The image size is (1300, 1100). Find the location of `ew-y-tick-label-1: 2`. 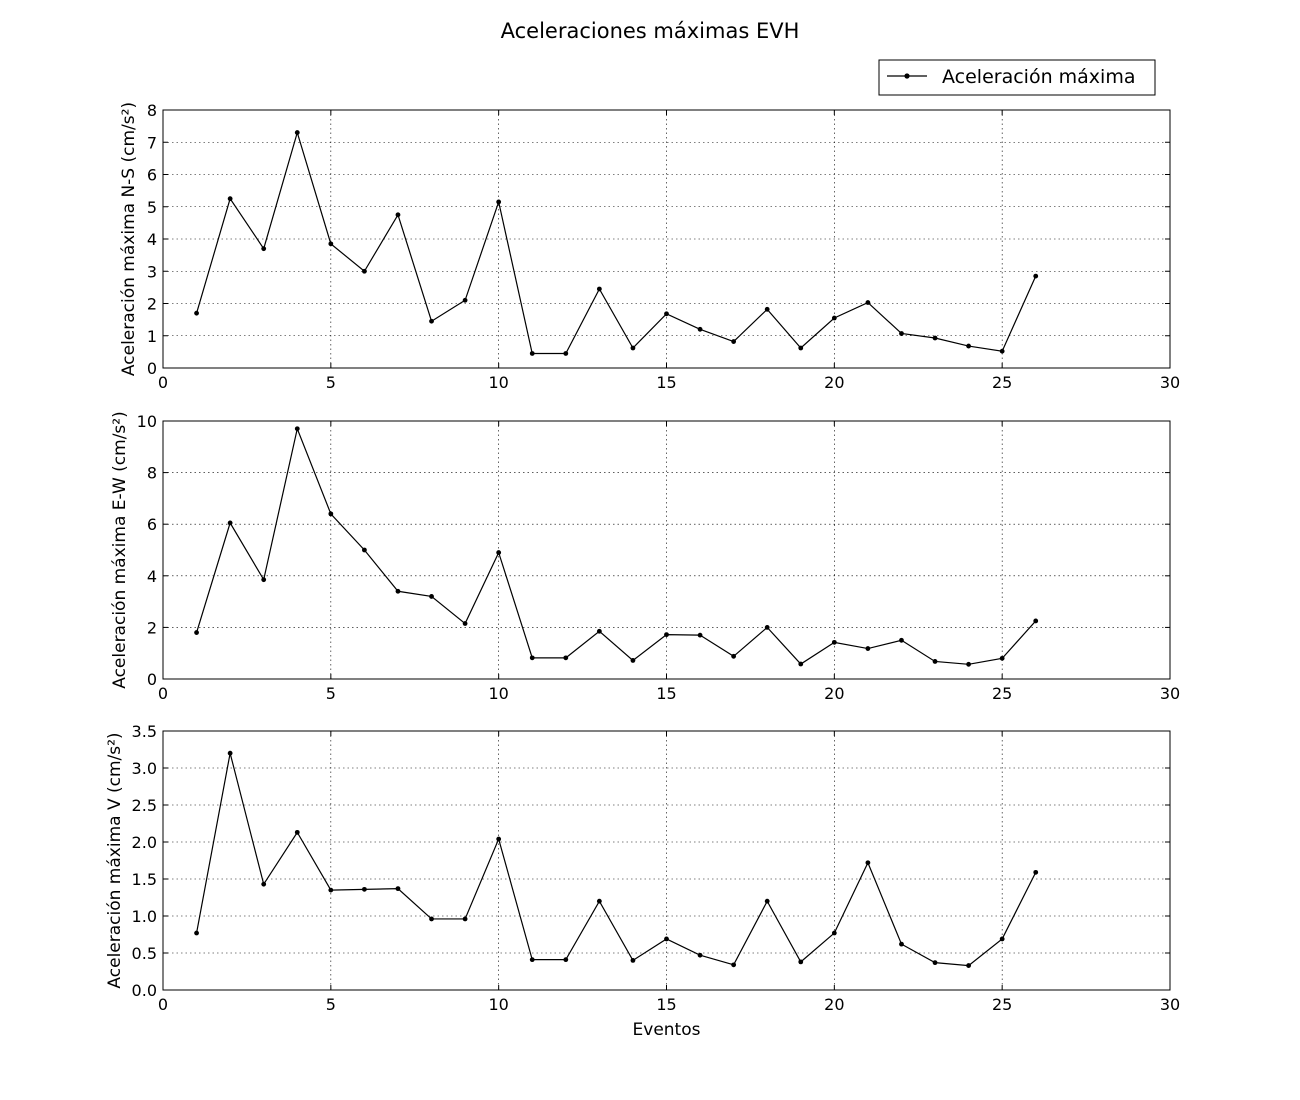

ew-y-tick-label-1: 2 is located at coordinates (152, 627).